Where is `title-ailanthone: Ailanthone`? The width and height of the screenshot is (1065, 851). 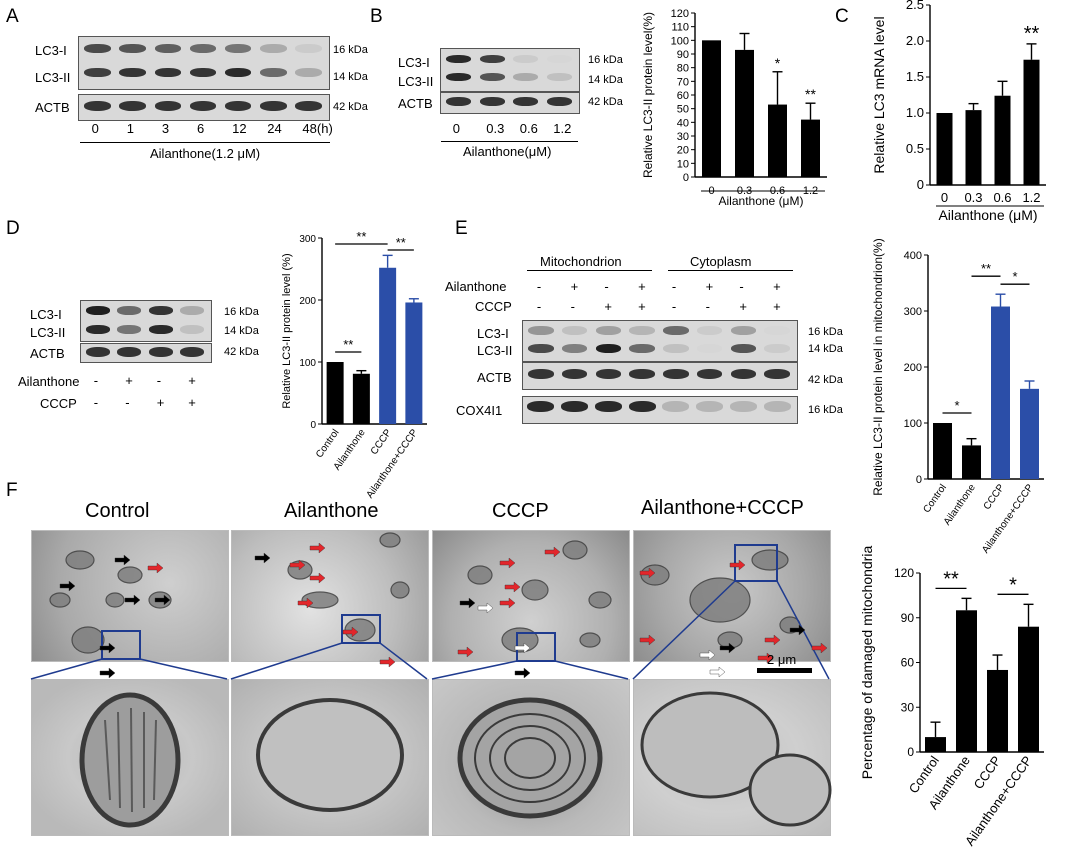 title-ailanthone: Ailanthone is located at coordinates (331, 511).